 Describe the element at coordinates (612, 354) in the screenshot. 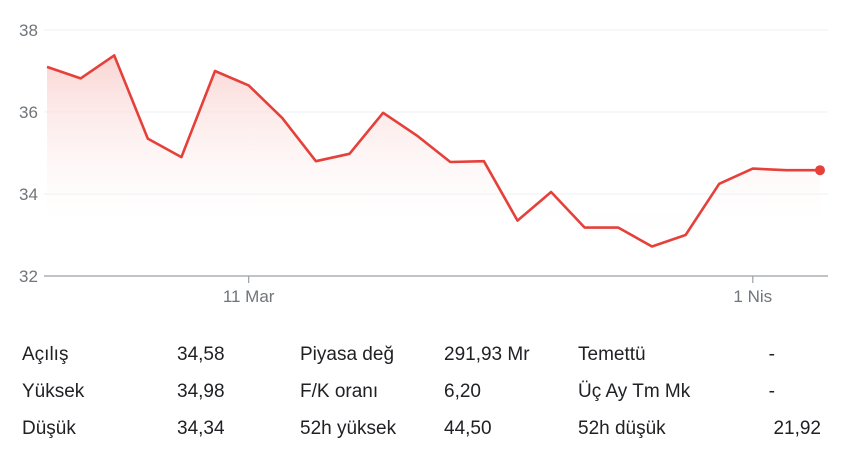

I see `stat-label-dividend: Temettü` at that location.